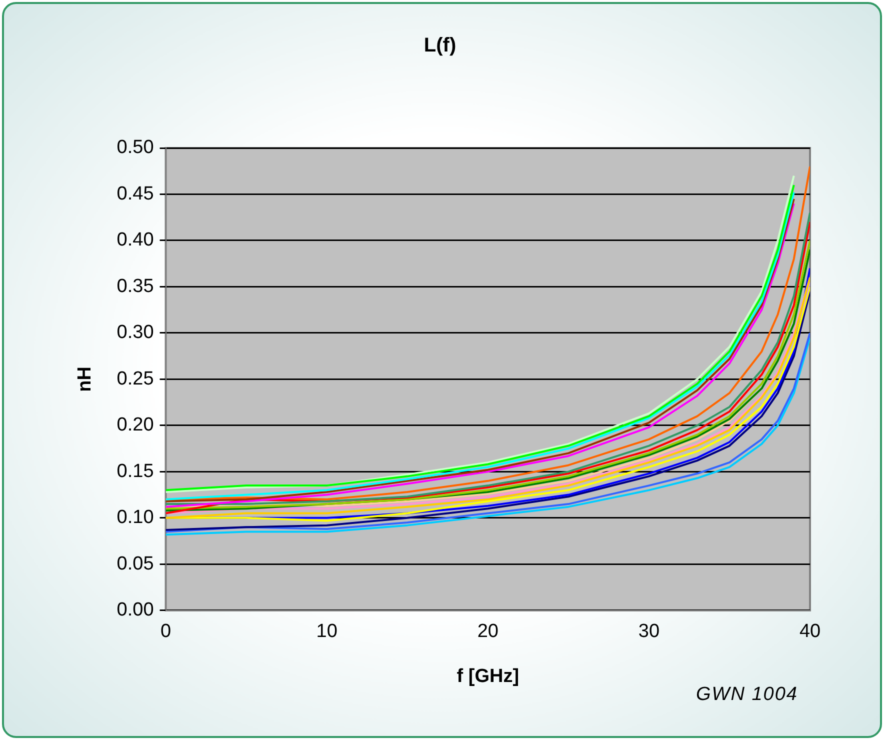 Image resolution: width=888 pixels, height=742 pixels. Describe the element at coordinates (135, 333) in the screenshot. I see `y-tick-label: 0.30` at that location.